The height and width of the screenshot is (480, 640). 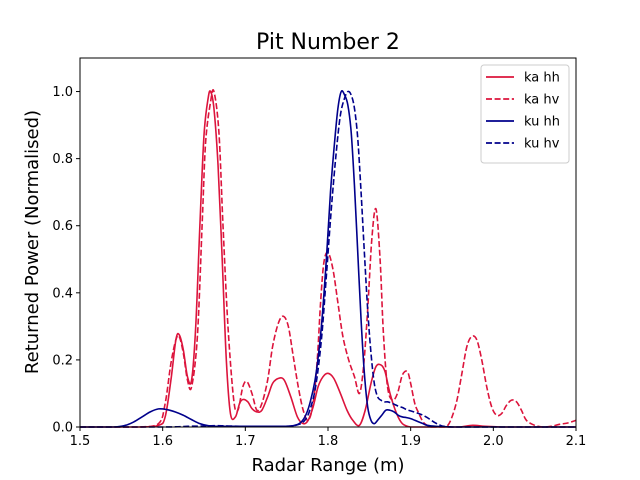 What do you see at coordinates (62, 428) in the screenshot?
I see `y-tick-label: 0.0` at bounding box center [62, 428].